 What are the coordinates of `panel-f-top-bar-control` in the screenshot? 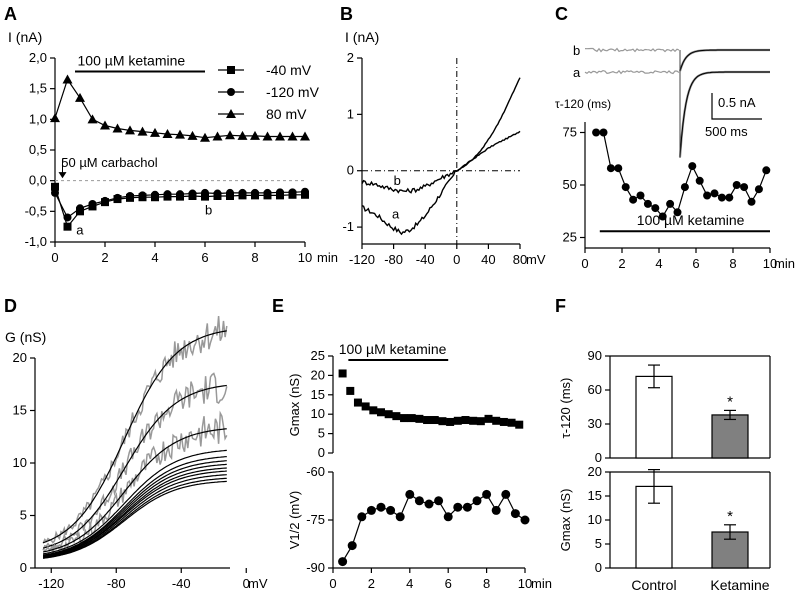 It's located at (654, 417).